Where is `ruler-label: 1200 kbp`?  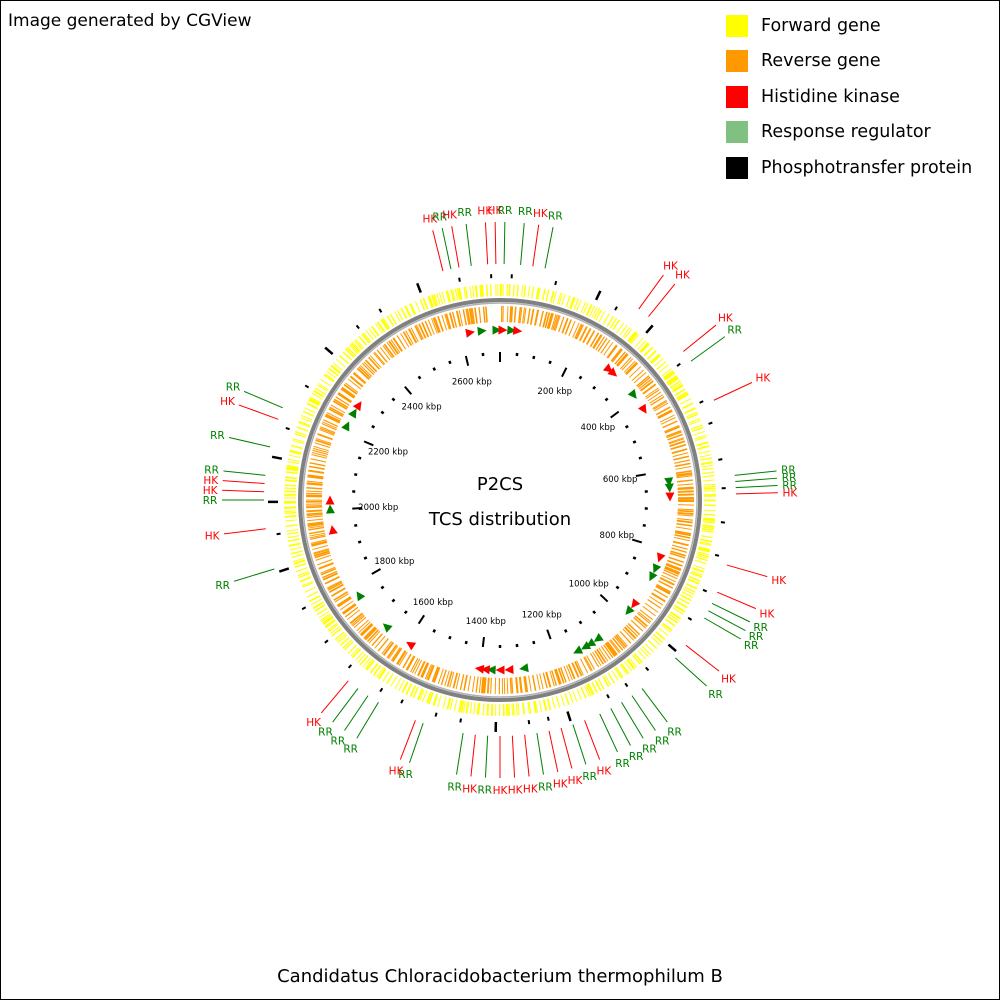 ruler-label: 1200 kbp is located at coordinates (542, 616).